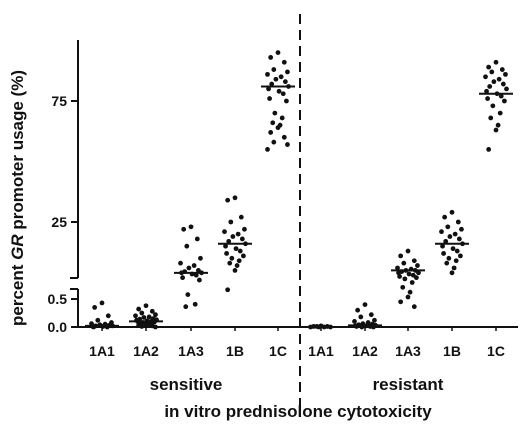 This screenshot has width=520, height=428. What do you see at coordinates (17, 247) in the screenshot?
I see `y-axis-title-gr: GR` at bounding box center [17, 247].